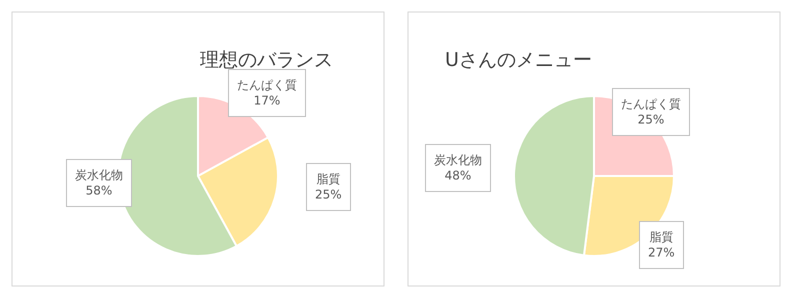 The image size is (792, 300). Describe the element at coordinates (266, 60) in the screenshot. I see `chart-title: 理想のバランス` at that location.